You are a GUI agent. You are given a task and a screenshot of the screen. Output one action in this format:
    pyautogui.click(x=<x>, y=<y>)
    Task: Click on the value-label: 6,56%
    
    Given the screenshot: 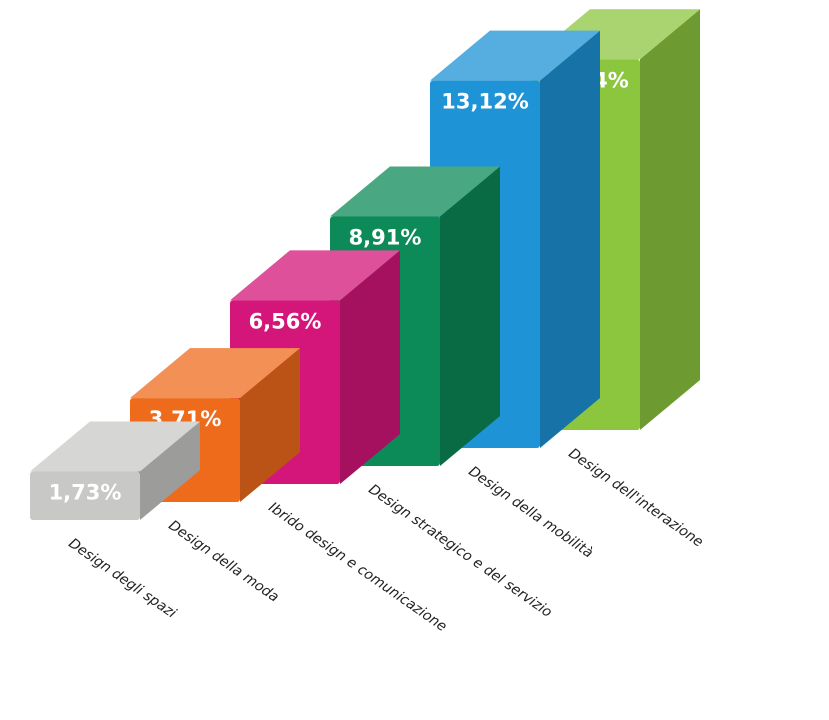 What is the action you would take?
    pyautogui.click(x=285, y=321)
    